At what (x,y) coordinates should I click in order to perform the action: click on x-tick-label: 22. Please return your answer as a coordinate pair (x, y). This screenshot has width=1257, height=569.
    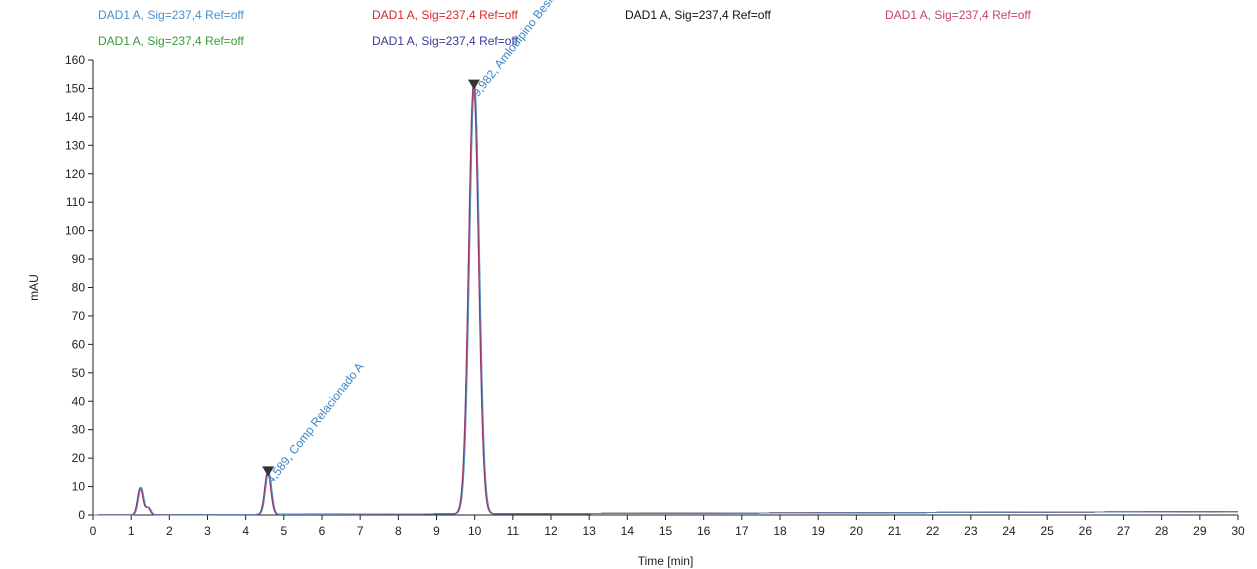
    Looking at the image, I should click on (933, 531).